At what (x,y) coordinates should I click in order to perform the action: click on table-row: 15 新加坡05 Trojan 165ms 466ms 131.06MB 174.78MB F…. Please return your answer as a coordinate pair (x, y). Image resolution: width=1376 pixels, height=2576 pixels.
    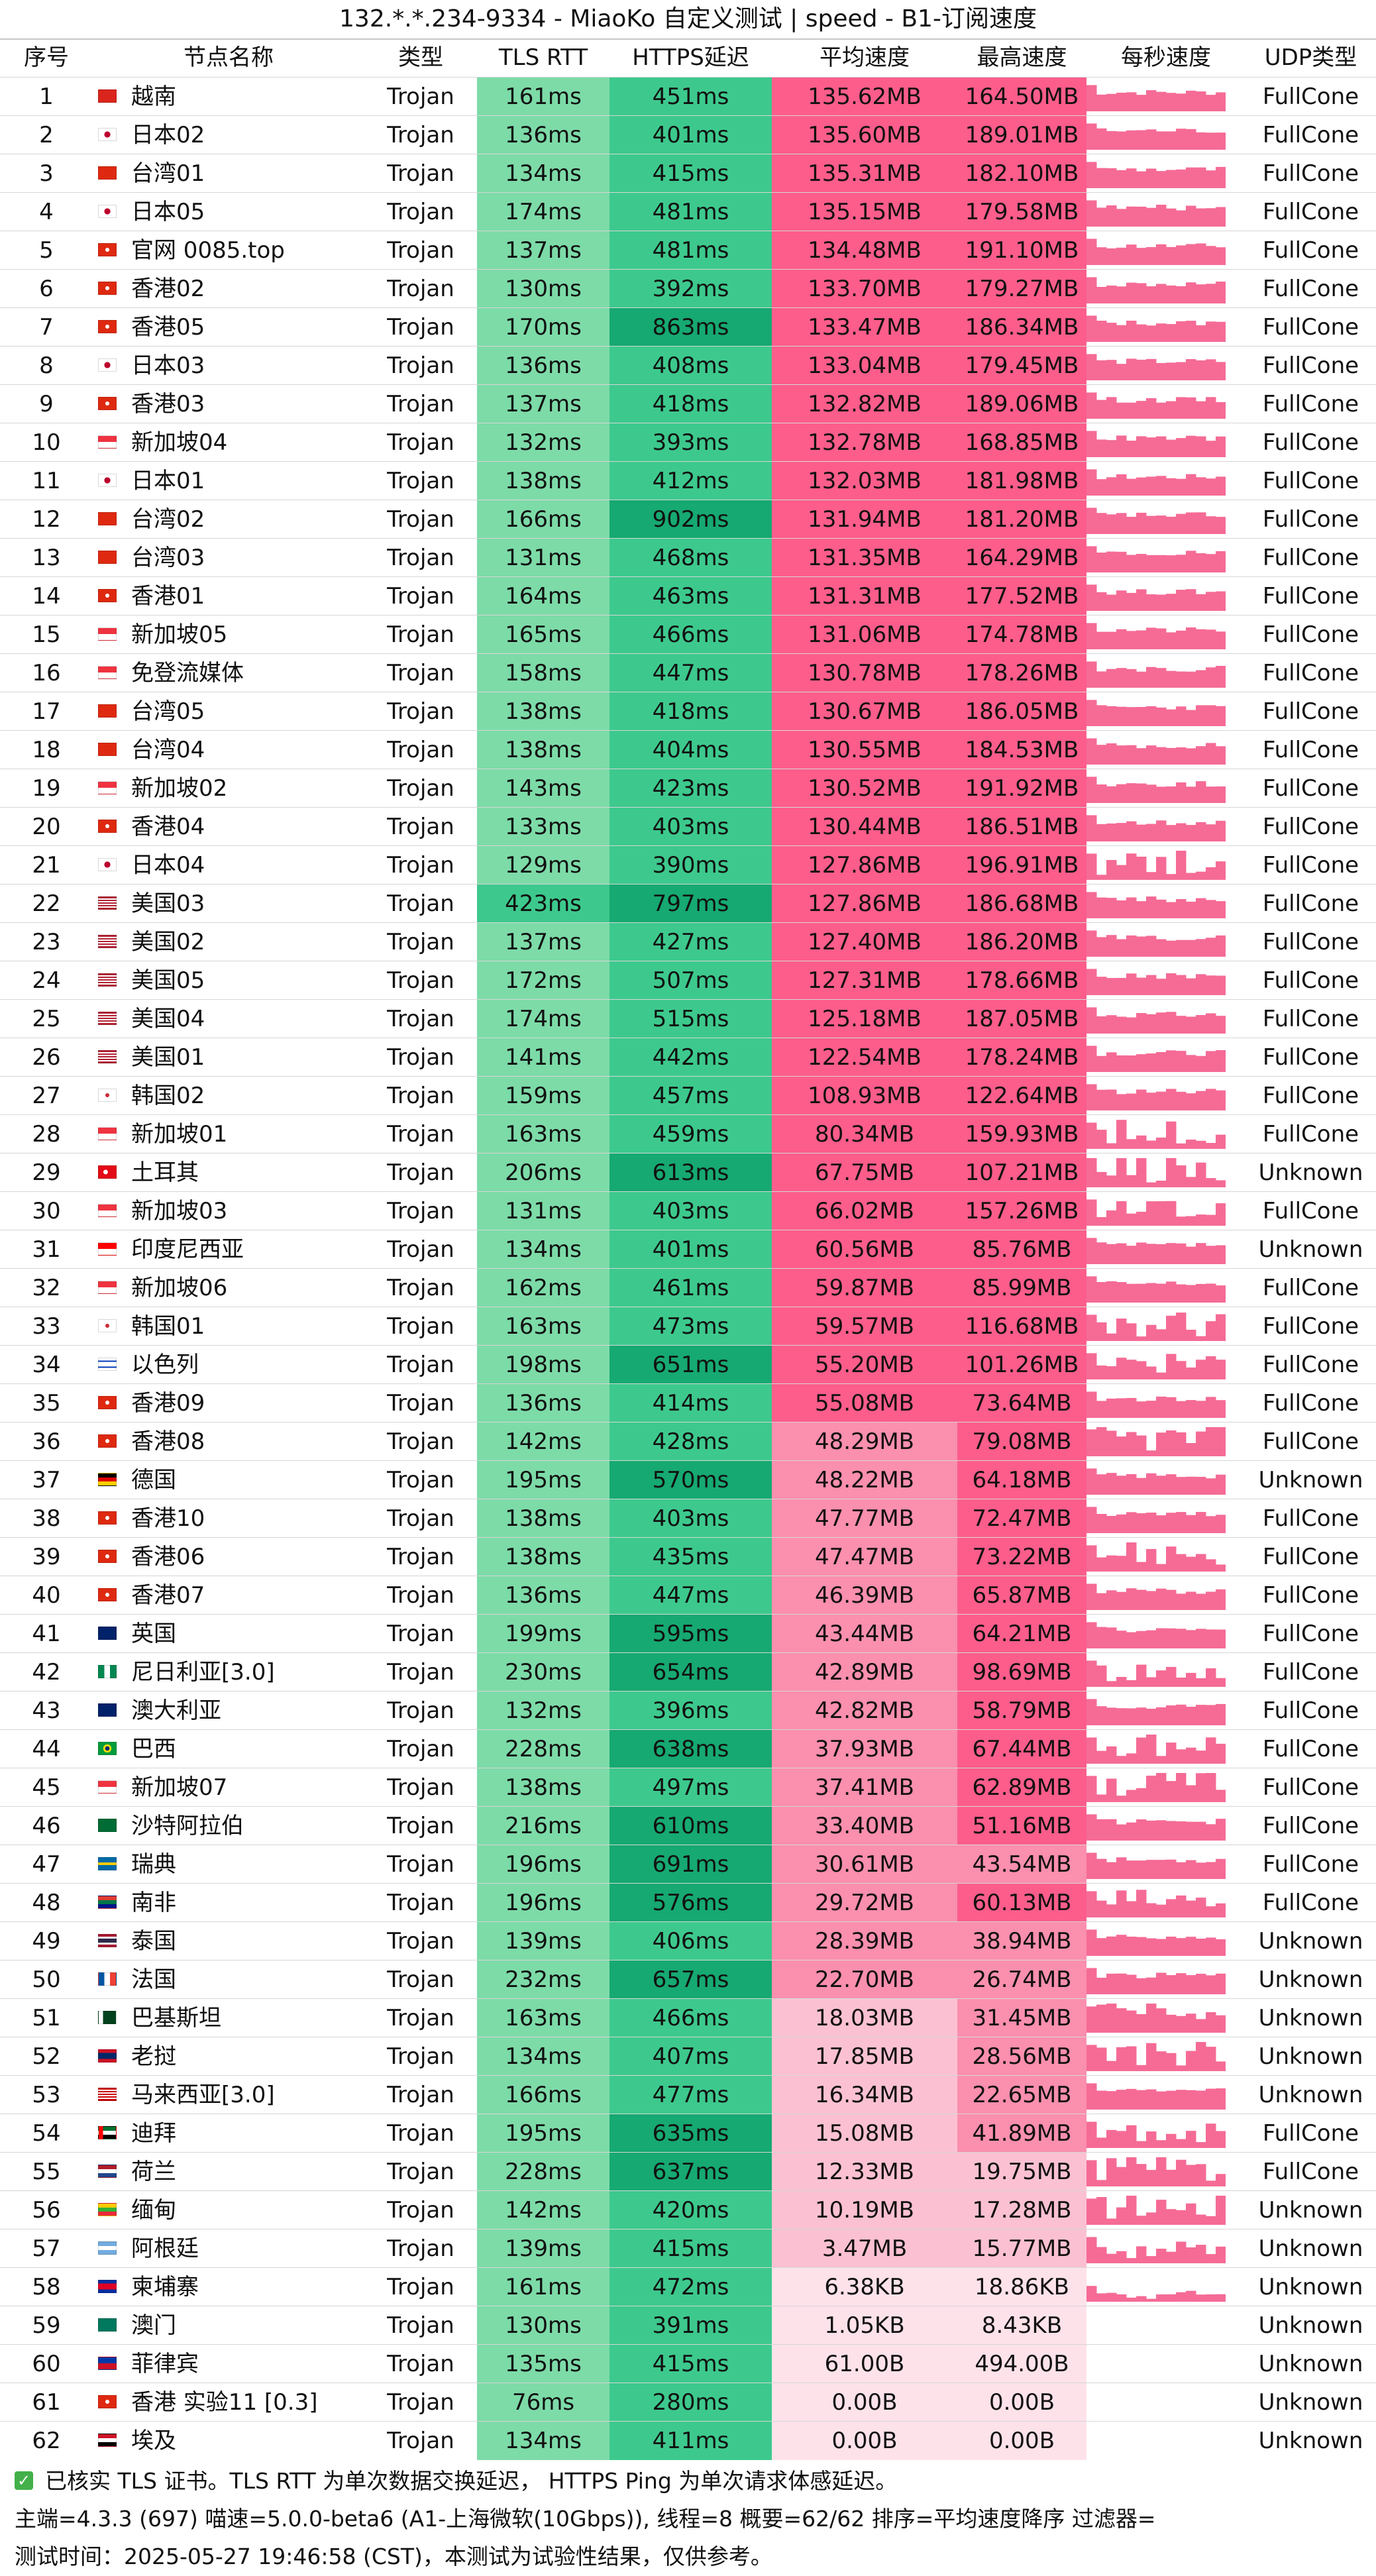
    Looking at the image, I should click on (688, 634).